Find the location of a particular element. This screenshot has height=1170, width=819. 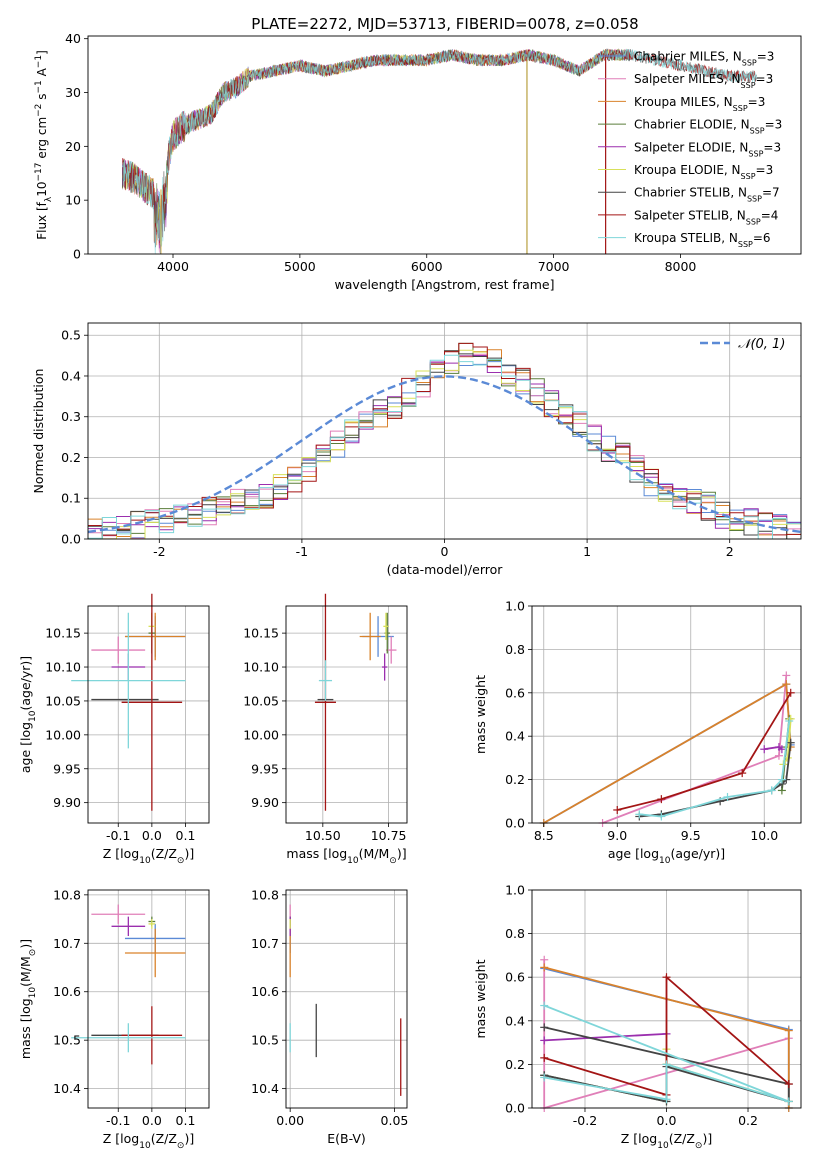

legend-value: =7 is located at coordinates (771, 193).